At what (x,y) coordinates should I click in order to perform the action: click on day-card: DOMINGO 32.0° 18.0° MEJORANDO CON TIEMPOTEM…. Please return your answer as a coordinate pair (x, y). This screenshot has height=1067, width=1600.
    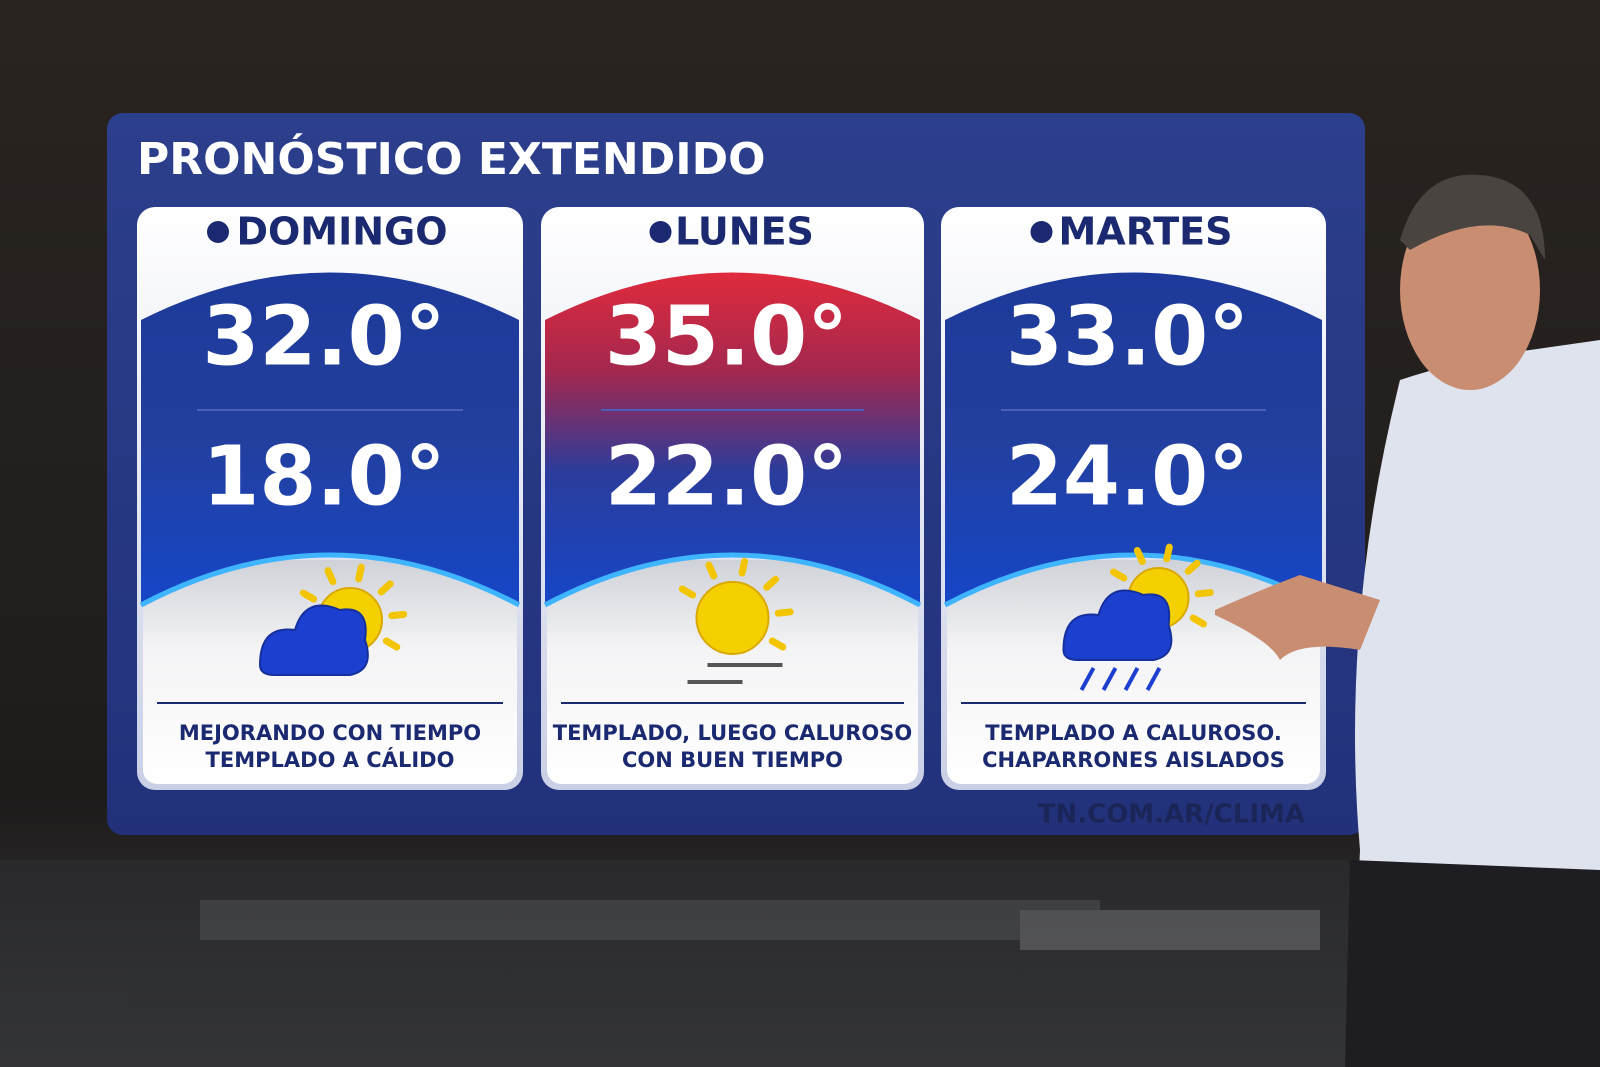
    Looking at the image, I should click on (330, 498).